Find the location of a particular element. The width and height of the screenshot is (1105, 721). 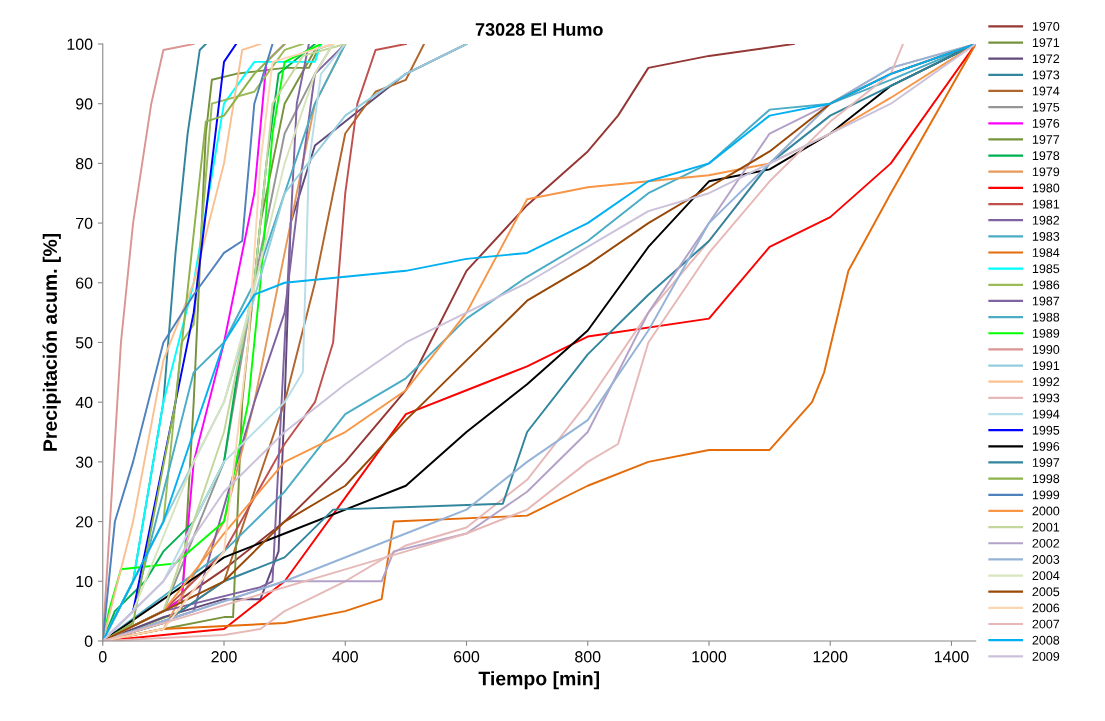

legend-label: 1981 is located at coordinates (1046, 204).